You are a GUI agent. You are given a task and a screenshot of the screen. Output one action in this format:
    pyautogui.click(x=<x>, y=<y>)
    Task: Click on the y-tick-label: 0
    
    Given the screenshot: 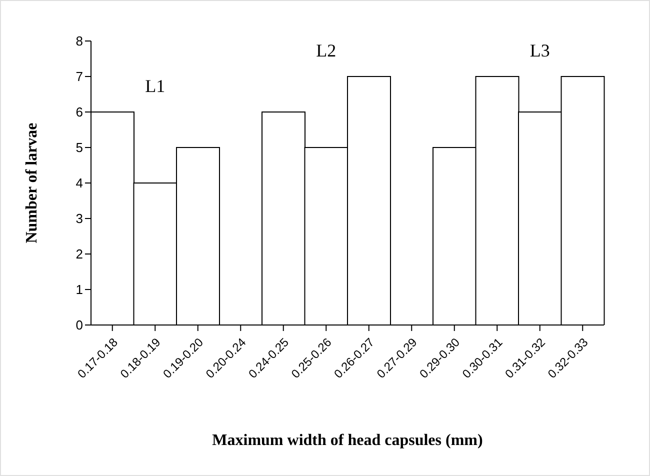 What is the action you would take?
    pyautogui.click(x=79, y=325)
    